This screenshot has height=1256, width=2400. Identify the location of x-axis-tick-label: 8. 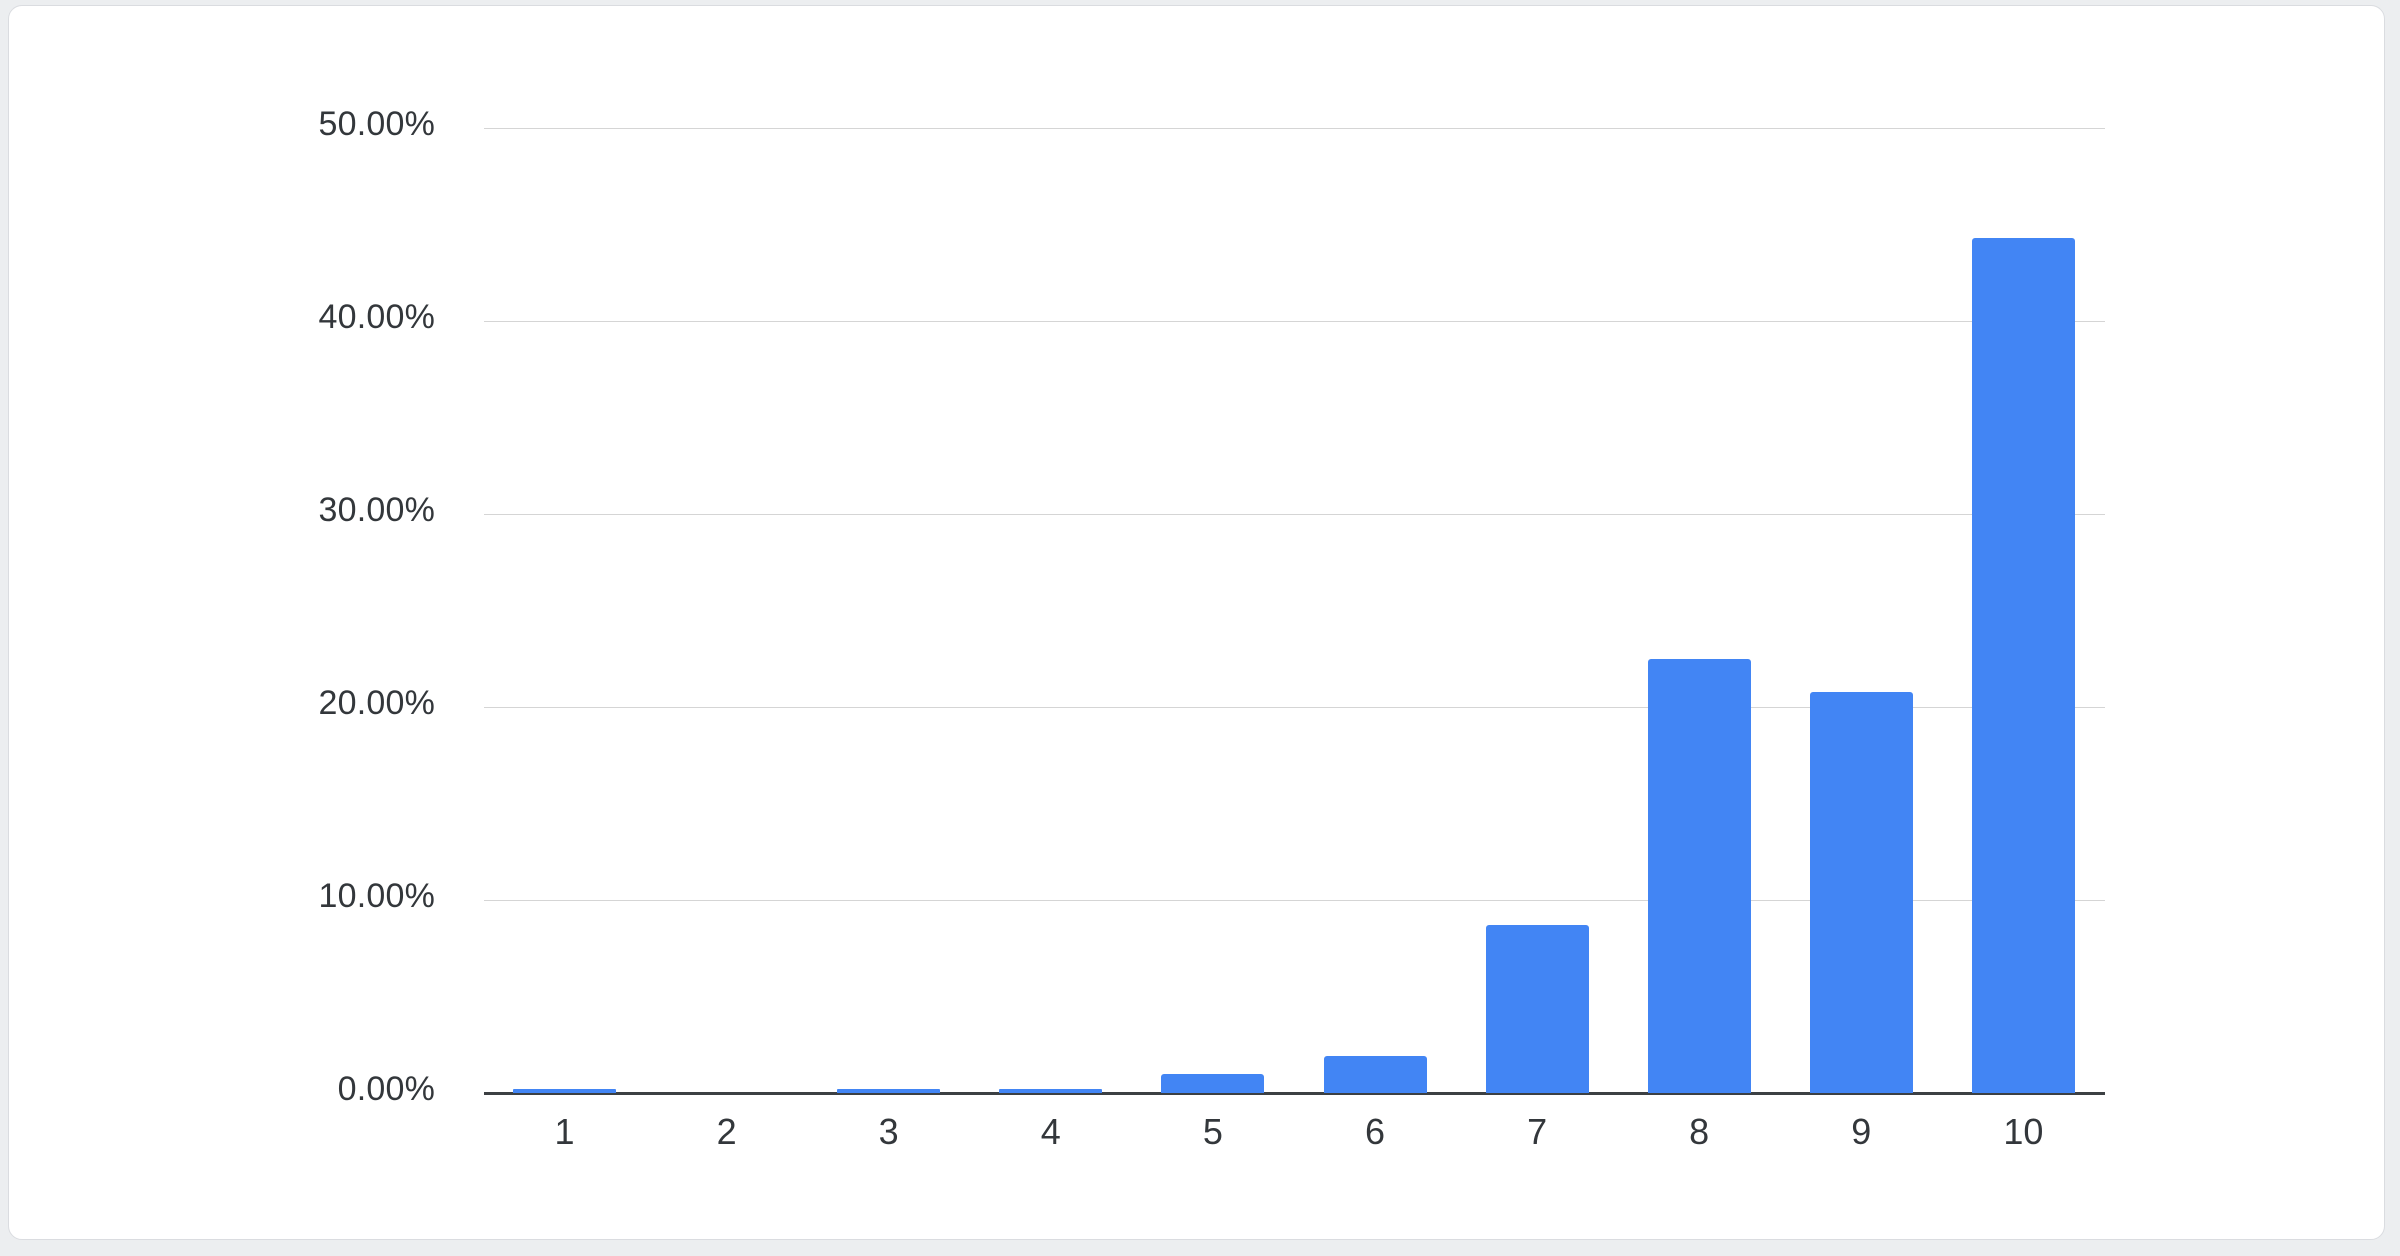
(1699, 1131).